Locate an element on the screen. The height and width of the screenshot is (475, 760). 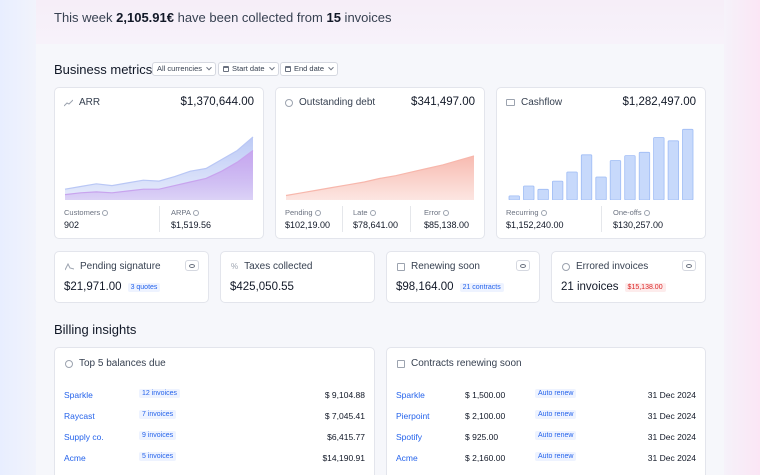
table-row: Sparkle 12 invoices $ 9,104.88 is located at coordinates (214, 395).